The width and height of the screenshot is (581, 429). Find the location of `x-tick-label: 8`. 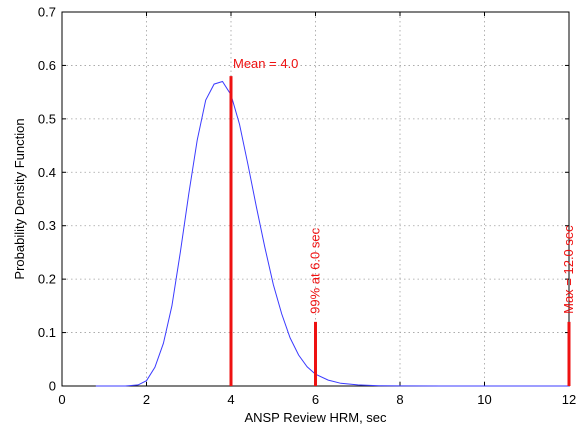

x-tick-label: 8 is located at coordinates (399, 399).